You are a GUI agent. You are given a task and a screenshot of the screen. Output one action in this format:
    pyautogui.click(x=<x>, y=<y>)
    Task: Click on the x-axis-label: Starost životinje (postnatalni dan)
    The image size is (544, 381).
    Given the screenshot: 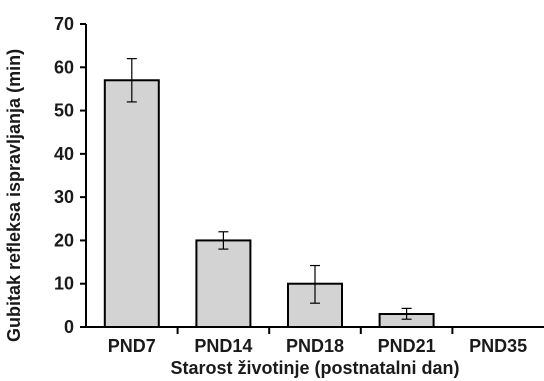 What is the action you would take?
    pyautogui.click(x=314, y=368)
    